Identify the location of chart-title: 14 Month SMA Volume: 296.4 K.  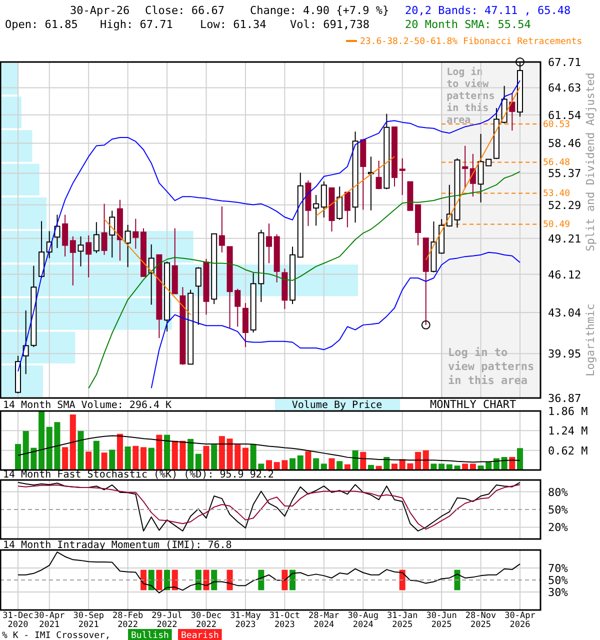
(87, 405).